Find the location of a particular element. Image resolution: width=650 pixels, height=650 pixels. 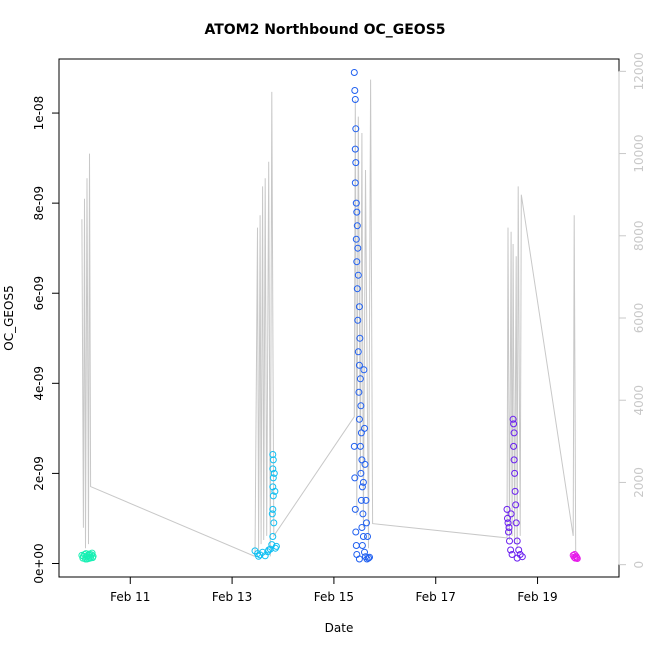

x-tick-label: Feb 17 is located at coordinates (436, 597).